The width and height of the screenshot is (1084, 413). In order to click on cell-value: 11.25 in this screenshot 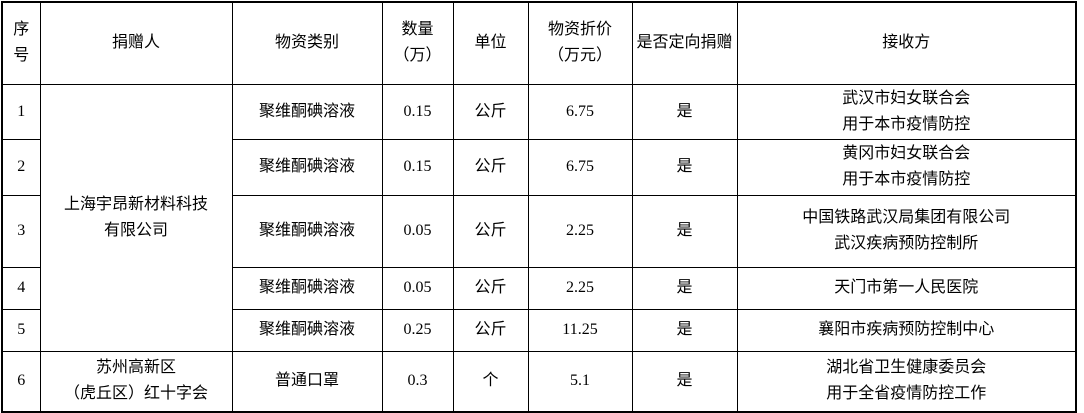, I will do `click(580, 330)`.